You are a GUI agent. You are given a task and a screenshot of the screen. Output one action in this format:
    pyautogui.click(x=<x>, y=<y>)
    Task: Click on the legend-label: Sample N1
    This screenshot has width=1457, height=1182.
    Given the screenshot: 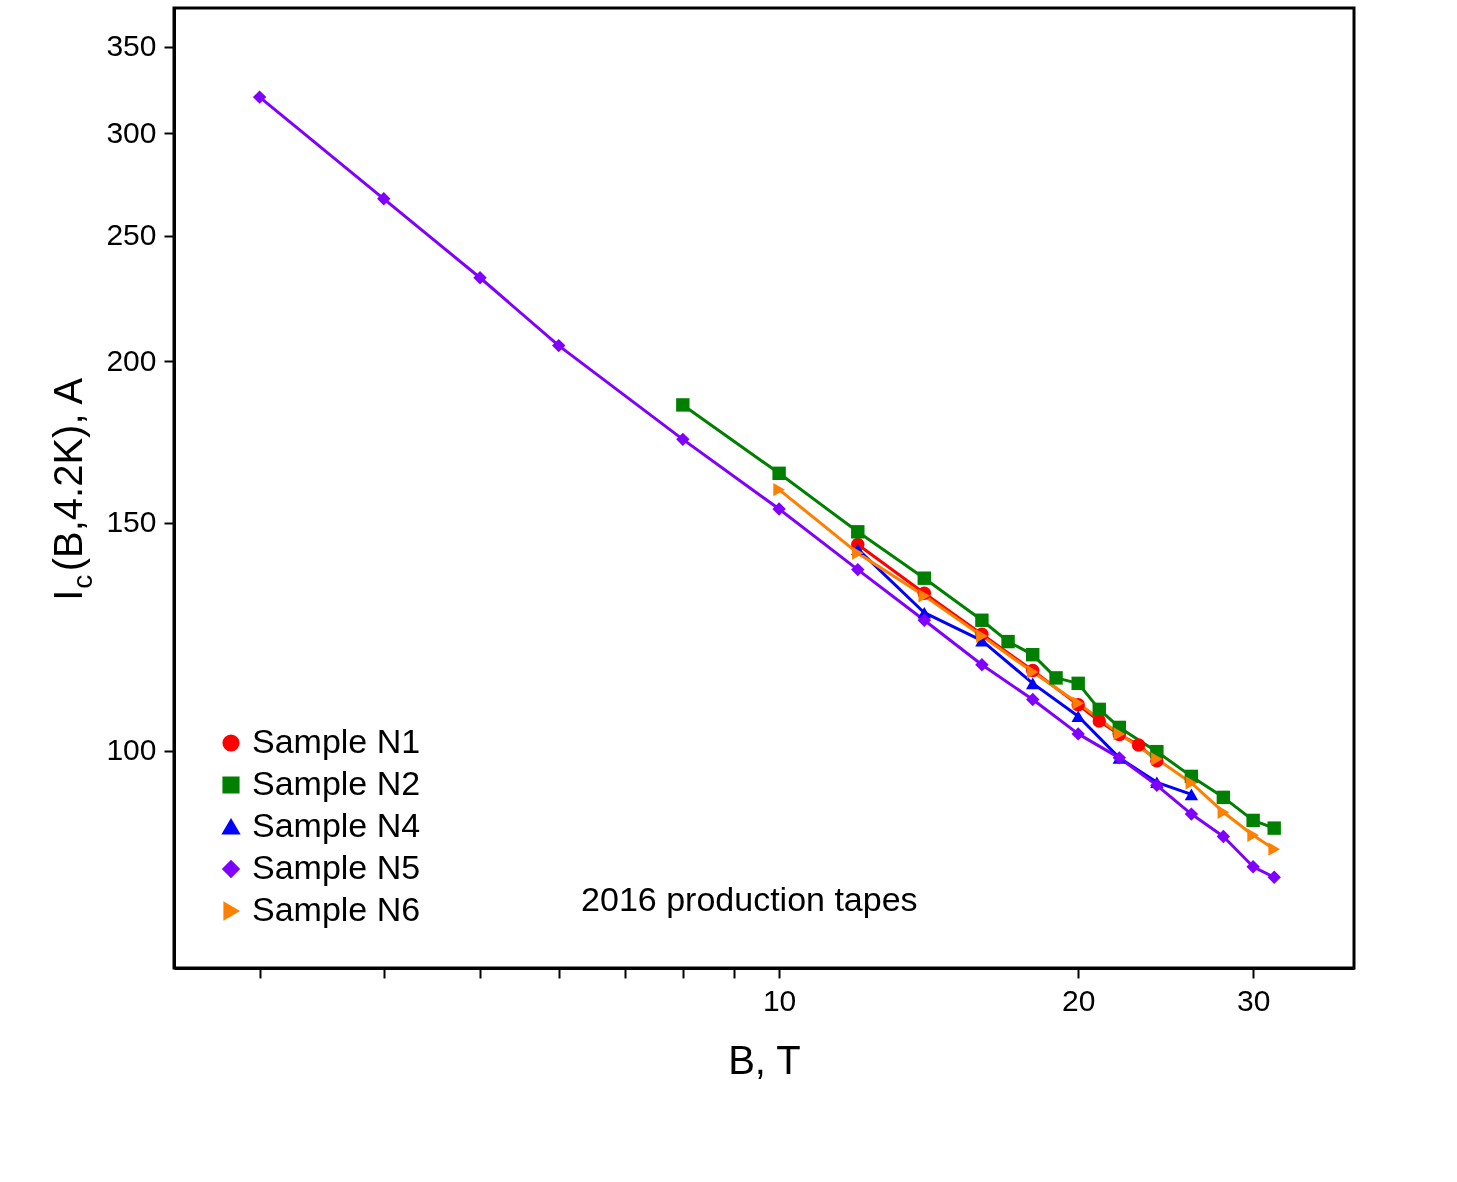 What is the action you would take?
    pyautogui.click(x=336, y=741)
    